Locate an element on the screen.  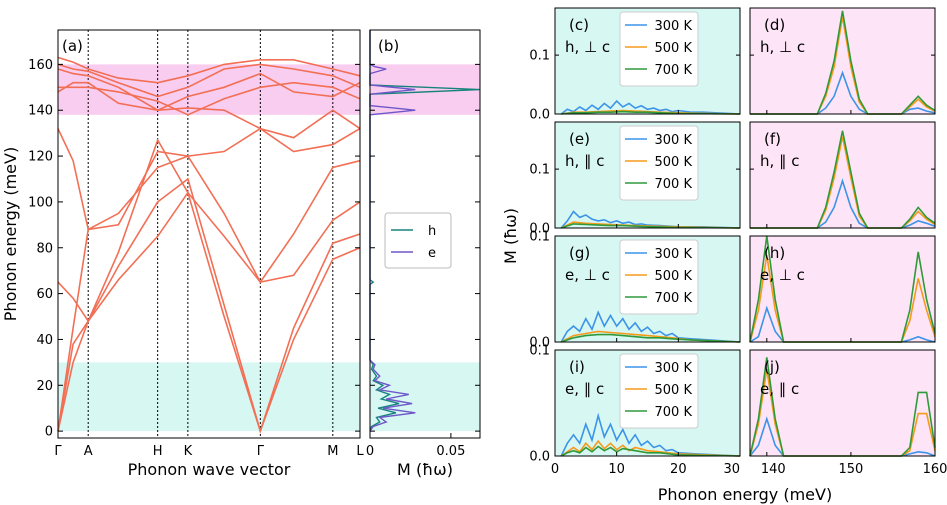
x-tick-label: 10 is located at coordinates (616, 469).